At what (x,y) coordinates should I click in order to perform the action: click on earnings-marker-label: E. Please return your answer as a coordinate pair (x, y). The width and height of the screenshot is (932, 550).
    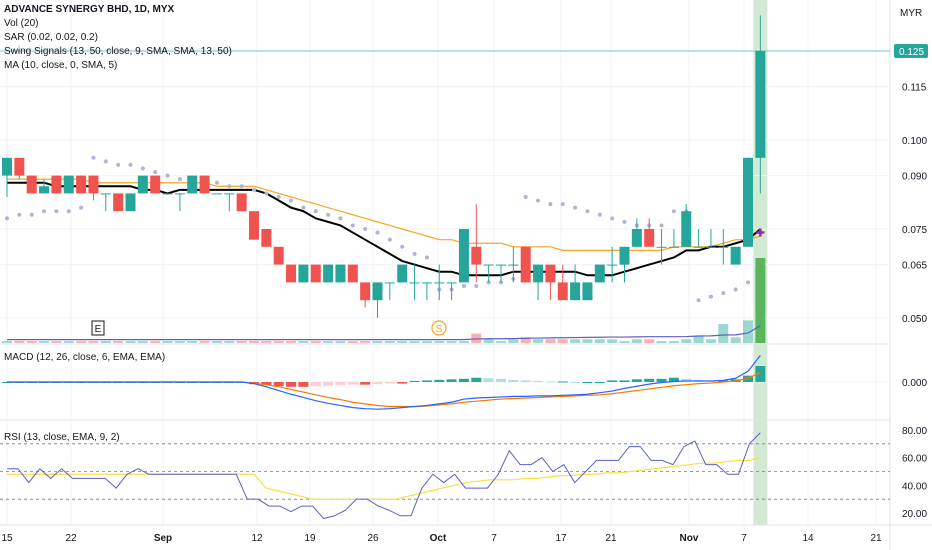
    Looking at the image, I should click on (98, 329).